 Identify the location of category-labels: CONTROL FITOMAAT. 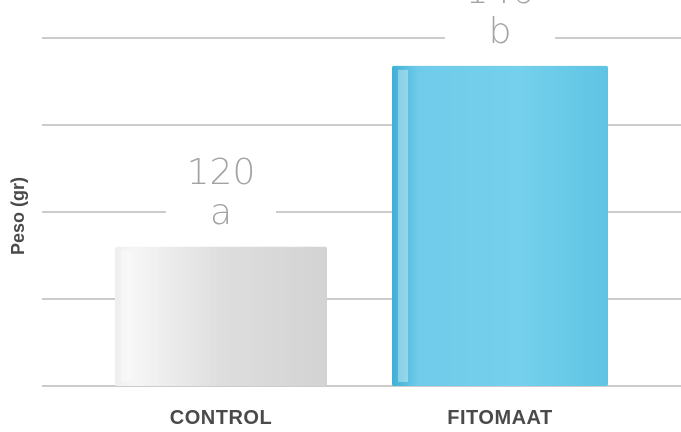
(361, 418).